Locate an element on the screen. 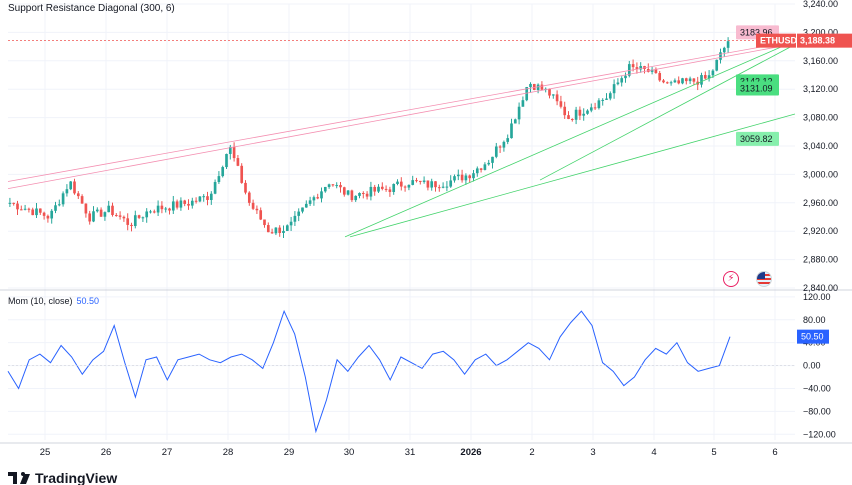 The height and width of the screenshot is (485, 852). symbol-tag-box is located at coordinates (776, 40).